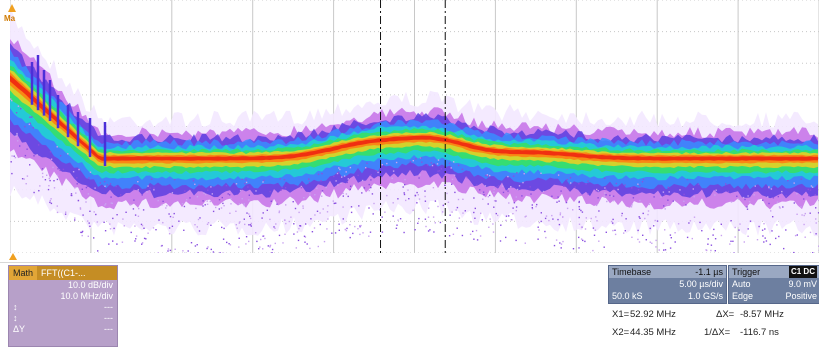 The height and width of the screenshot is (349, 819). Describe the element at coordinates (773, 284) in the screenshot. I see `trigger-descriptor: Trigger C1 DC Auto 9.0 mV Edge Positive` at that location.